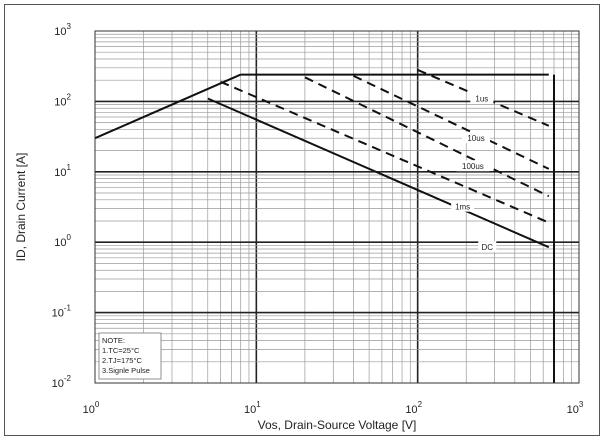  I want to click on note-box-background, so click(130, 356).